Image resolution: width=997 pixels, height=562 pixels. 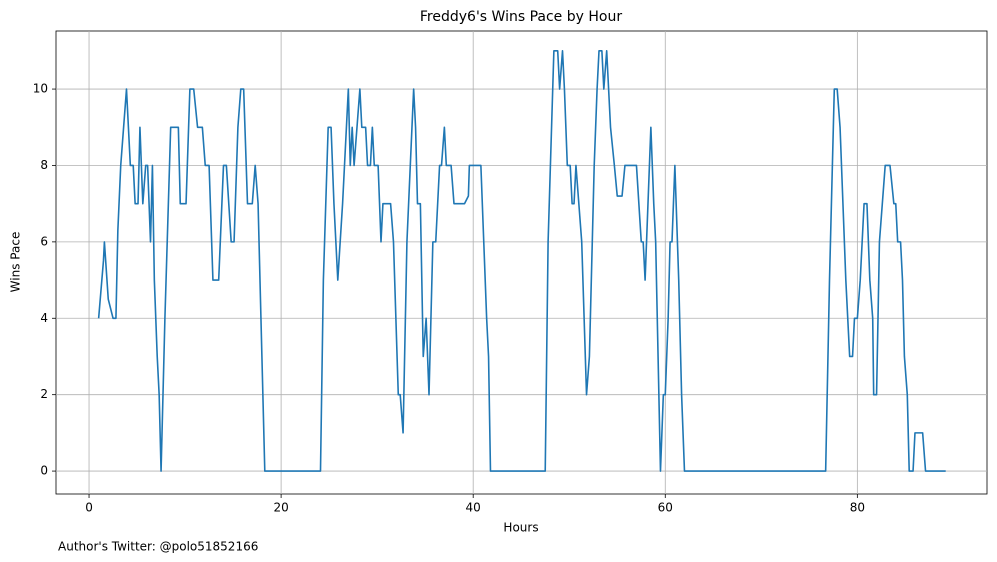 I want to click on y-tick-label: 4, so click(x=44, y=318).